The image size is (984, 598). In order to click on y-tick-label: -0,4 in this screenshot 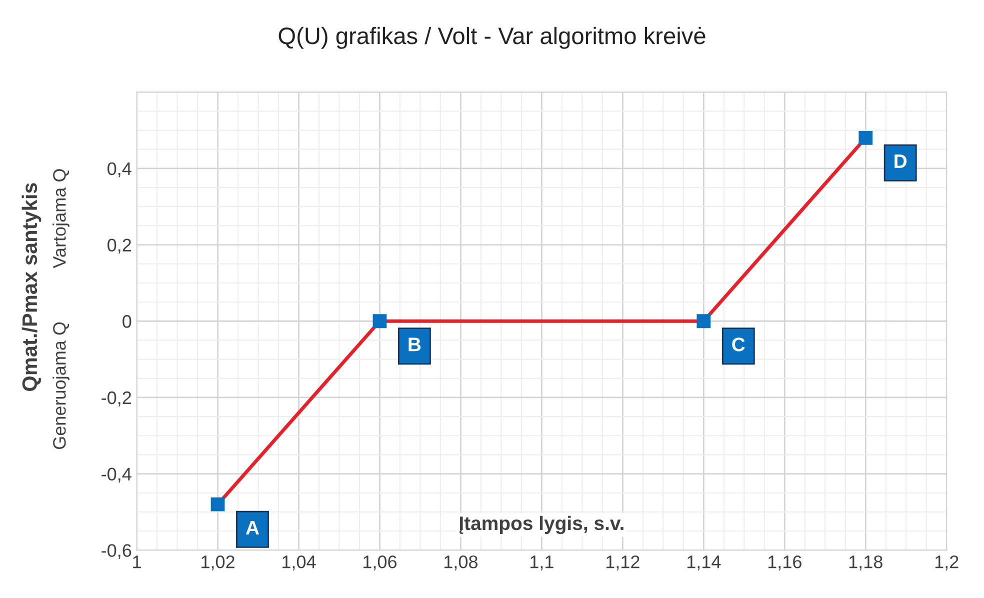, I will do `click(117, 475)`.